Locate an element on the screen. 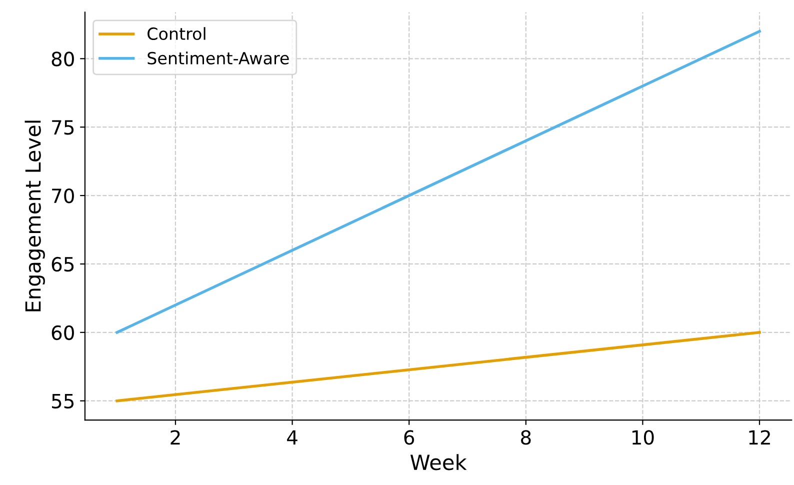 This screenshot has width=794, height=485. x-tick-label: 10 is located at coordinates (643, 437).